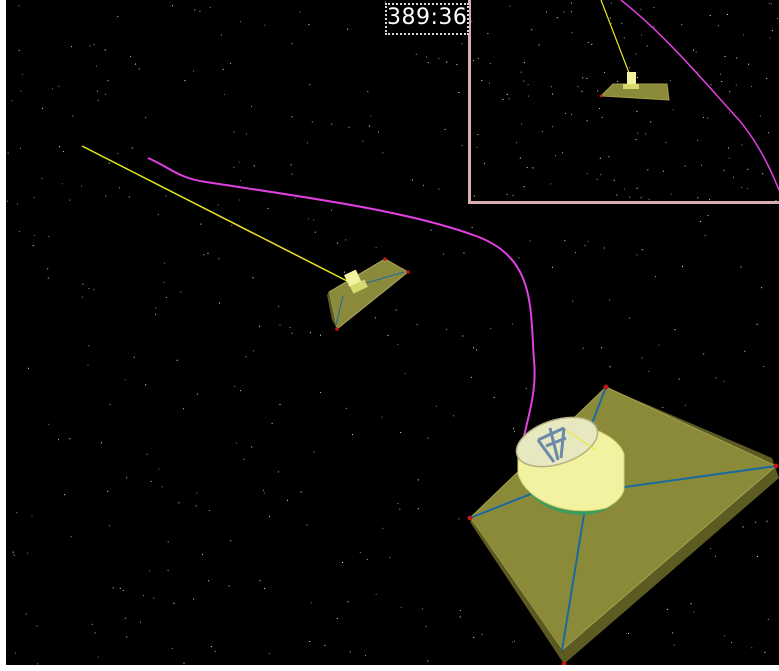 The image size is (779, 671). Describe the element at coordinates (339, 310) in the screenshot. I see `platform-strut` at that location.